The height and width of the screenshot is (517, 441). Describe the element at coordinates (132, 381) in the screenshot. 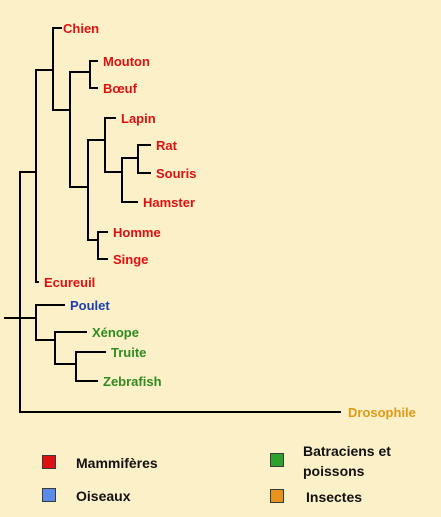

I see `leaf-label-zebrafish: Zebrafish` at that location.